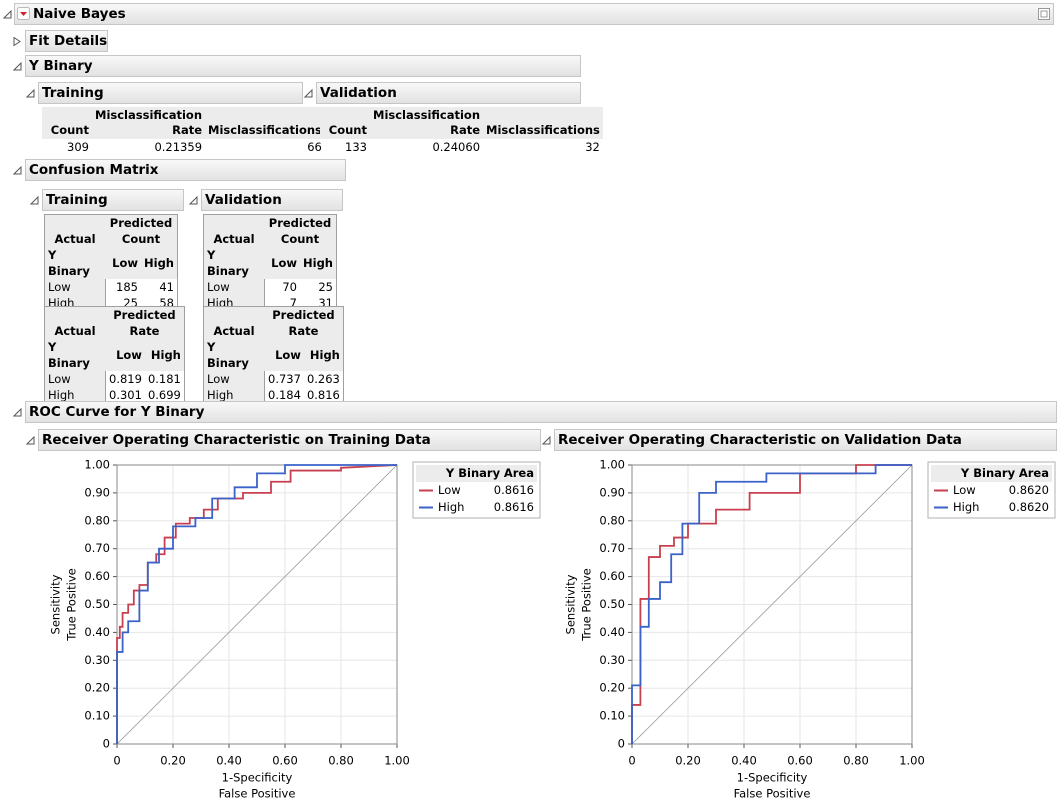 This screenshot has width=1057, height=805. What do you see at coordinates (229, 761) in the screenshot?
I see `x-tick-label: 0.40` at bounding box center [229, 761].